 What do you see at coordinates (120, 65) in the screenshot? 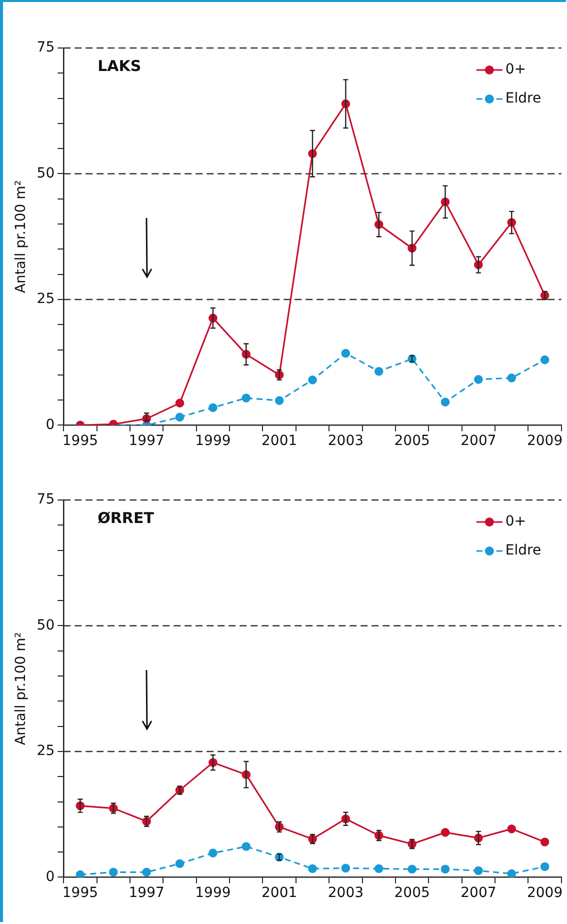
I see `text: LAKS` at bounding box center [120, 65].